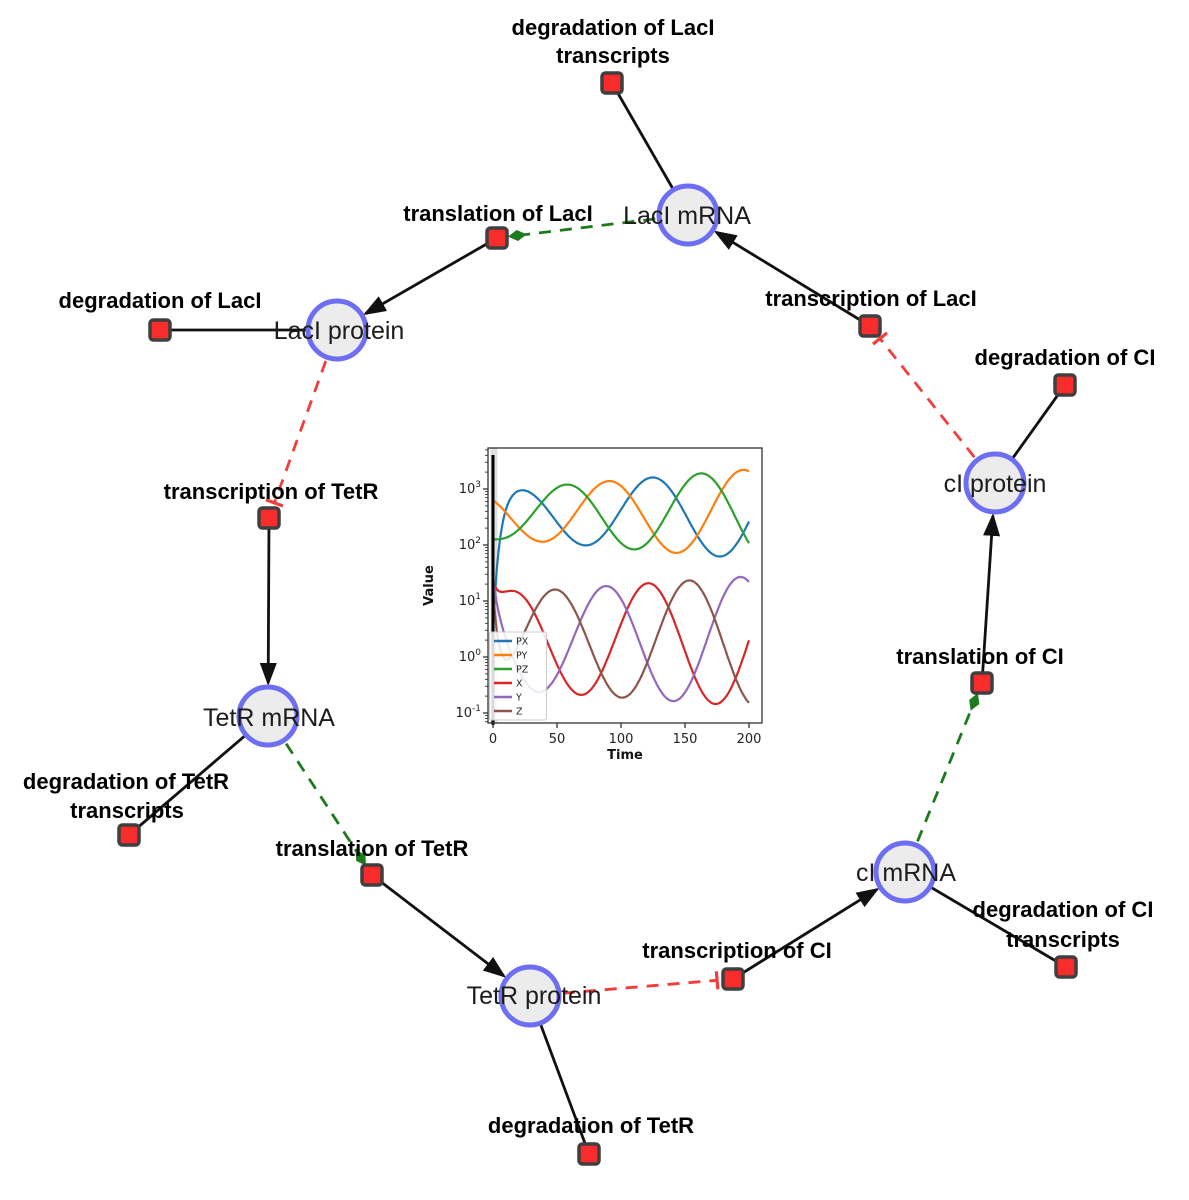 Image resolution: width=1189 pixels, height=1200 pixels. What do you see at coordinates (522, 642) in the screenshot?
I see `legend-label-PX: PX` at bounding box center [522, 642].